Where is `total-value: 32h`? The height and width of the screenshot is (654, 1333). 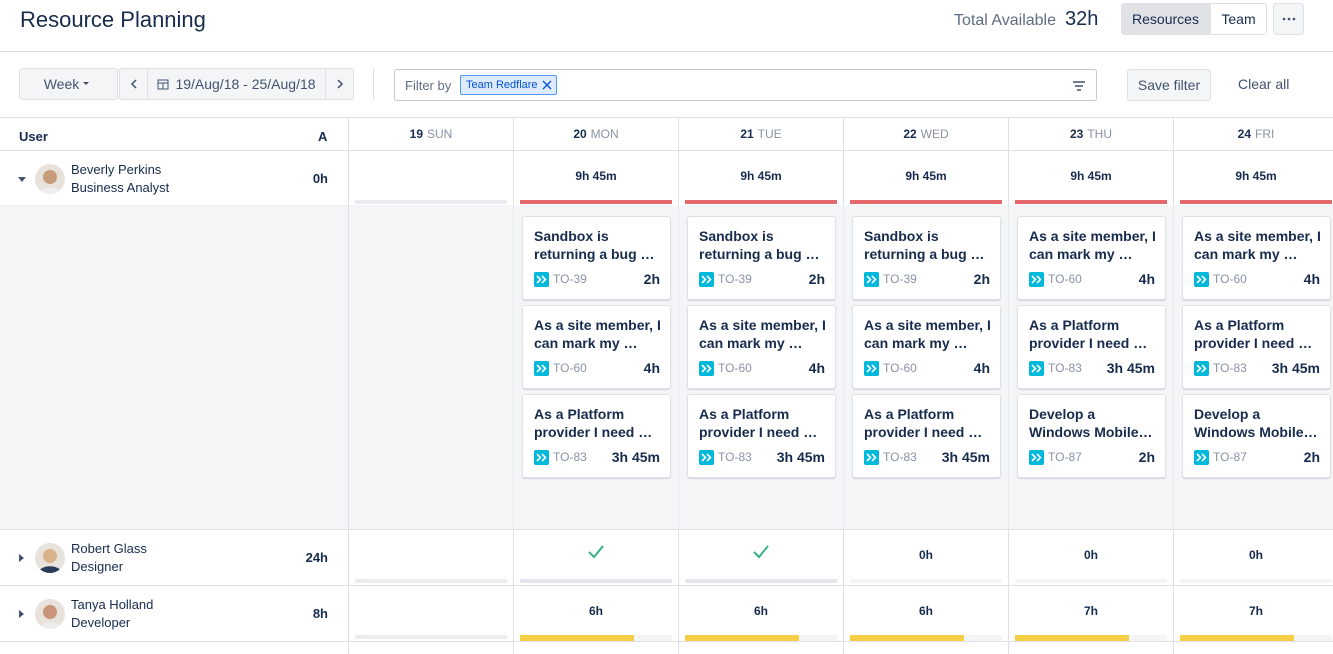 total-value: 32h is located at coordinates (1082, 19).